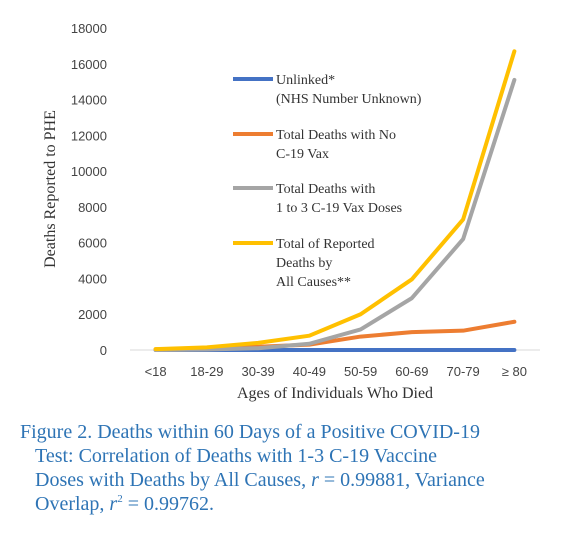 Image resolution: width=581 pixels, height=544 pixels. What do you see at coordinates (92, 207) in the screenshot?
I see `y-tick-label: 8000` at bounding box center [92, 207].